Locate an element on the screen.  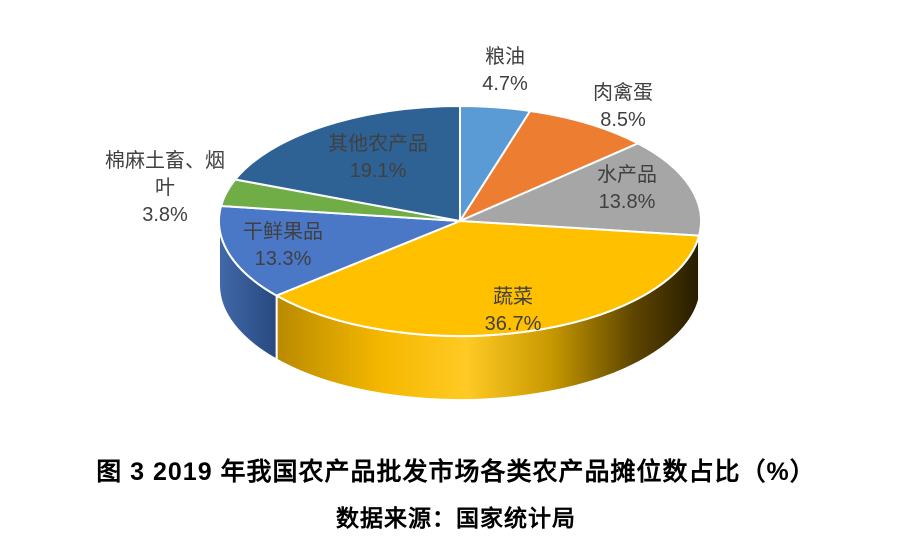
pie-slice-蔬菜 is located at coordinates (488, 278).